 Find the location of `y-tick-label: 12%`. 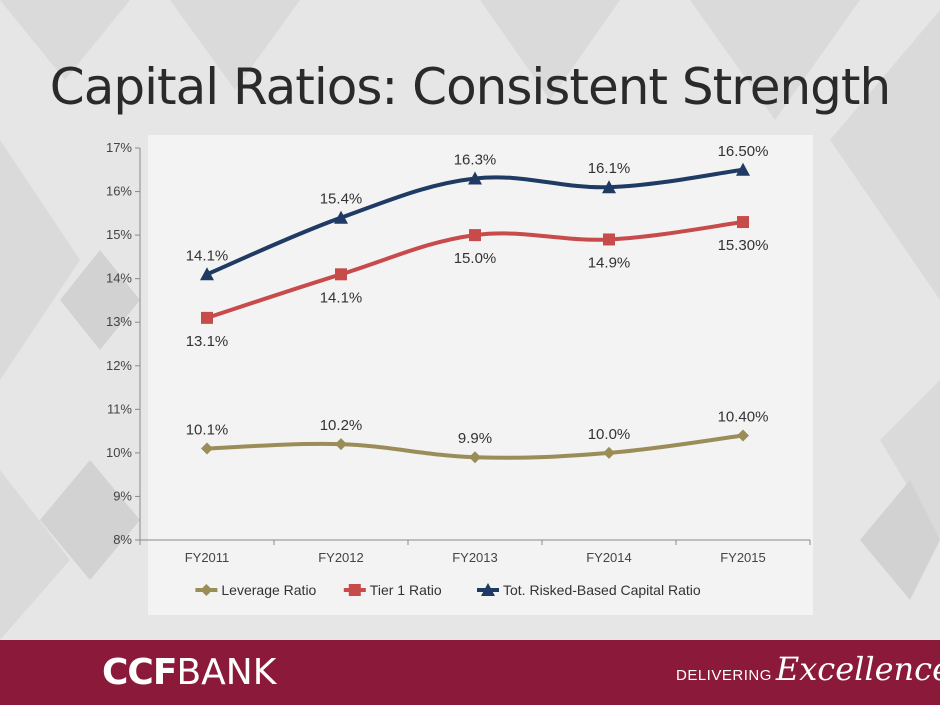

y-tick-label: 12% is located at coordinates (119, 365).